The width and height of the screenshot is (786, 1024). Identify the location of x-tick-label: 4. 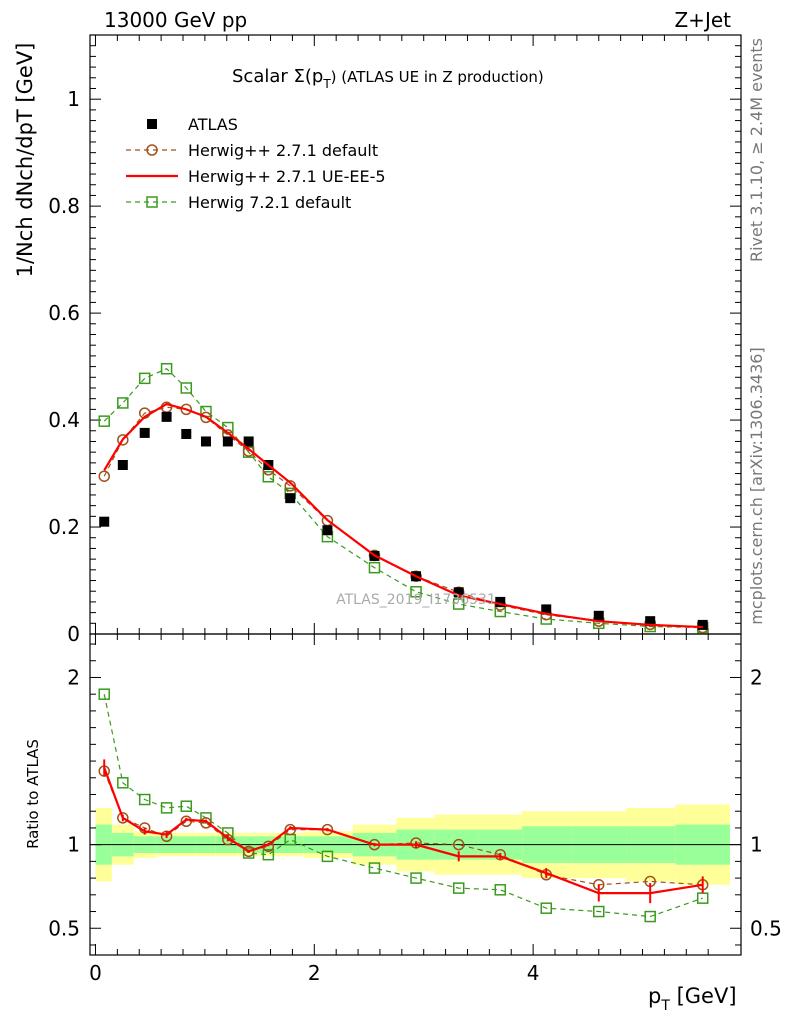
(533, 973).